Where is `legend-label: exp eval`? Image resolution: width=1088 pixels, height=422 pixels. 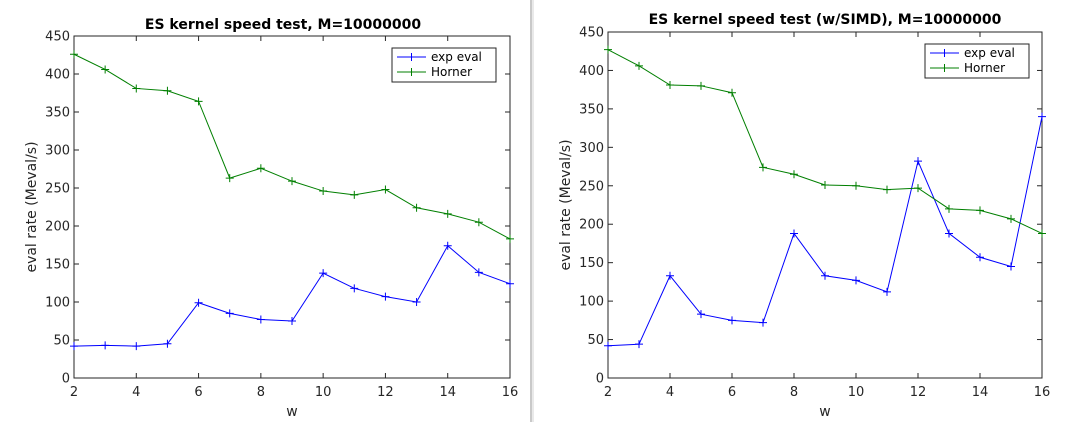 legend-label: exp eval is located at coordinates (456, 57).